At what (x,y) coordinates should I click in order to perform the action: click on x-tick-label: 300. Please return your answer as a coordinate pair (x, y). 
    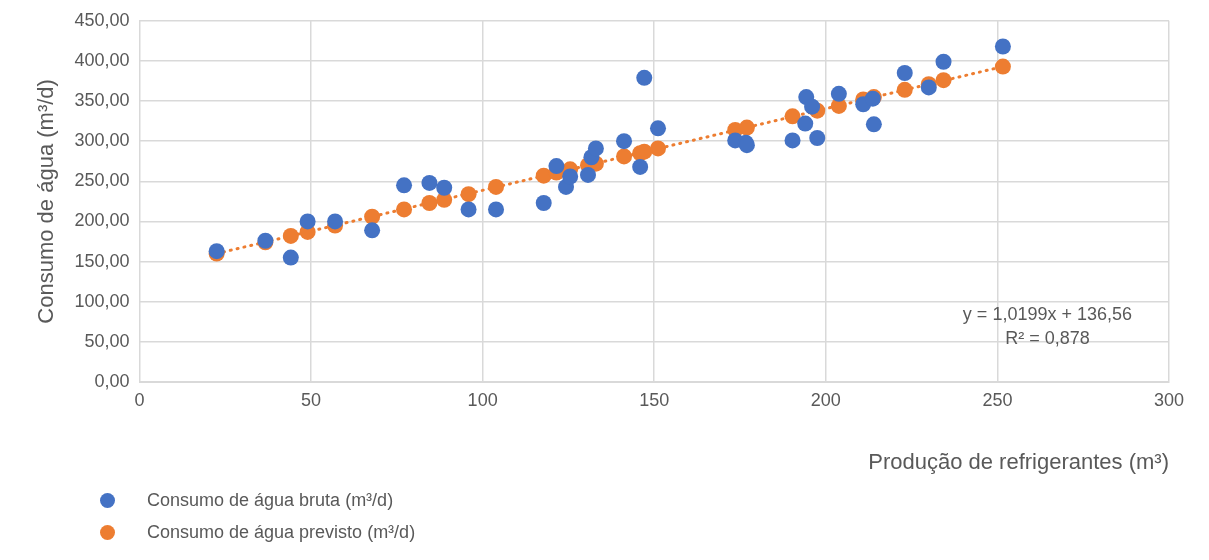
    Looking at the image, I should click on (1169, 399).